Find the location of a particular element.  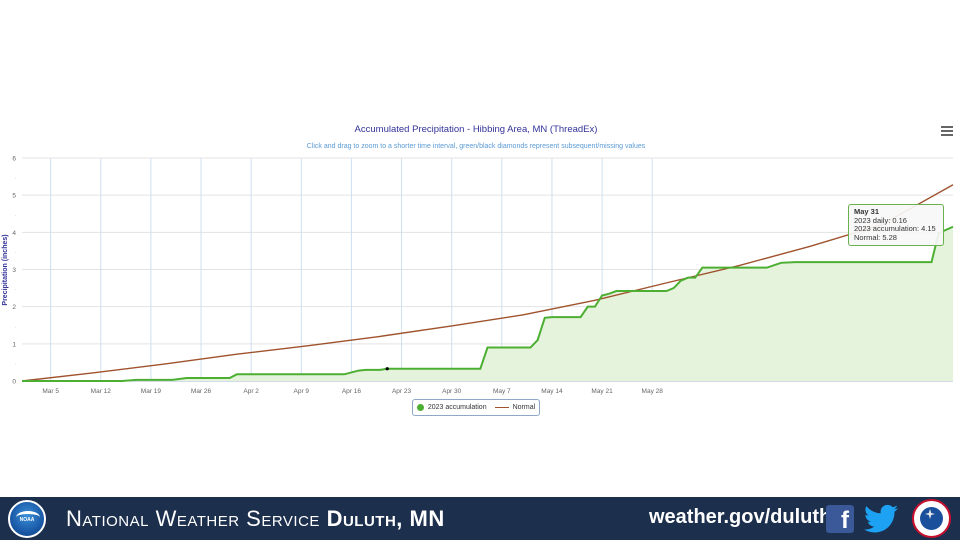

noaa-logo-icon: NOAA is located at coordinates (27, 519).